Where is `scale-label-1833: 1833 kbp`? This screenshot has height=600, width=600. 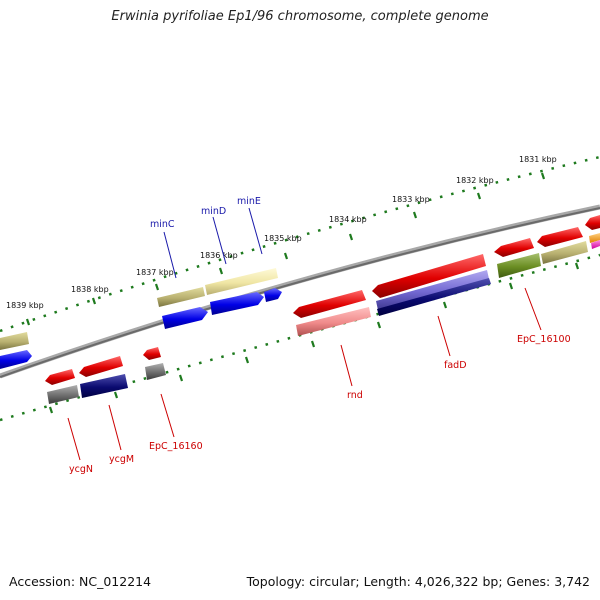
scale-label-1833: 1833 kbp is located at coordinates (411, 199).